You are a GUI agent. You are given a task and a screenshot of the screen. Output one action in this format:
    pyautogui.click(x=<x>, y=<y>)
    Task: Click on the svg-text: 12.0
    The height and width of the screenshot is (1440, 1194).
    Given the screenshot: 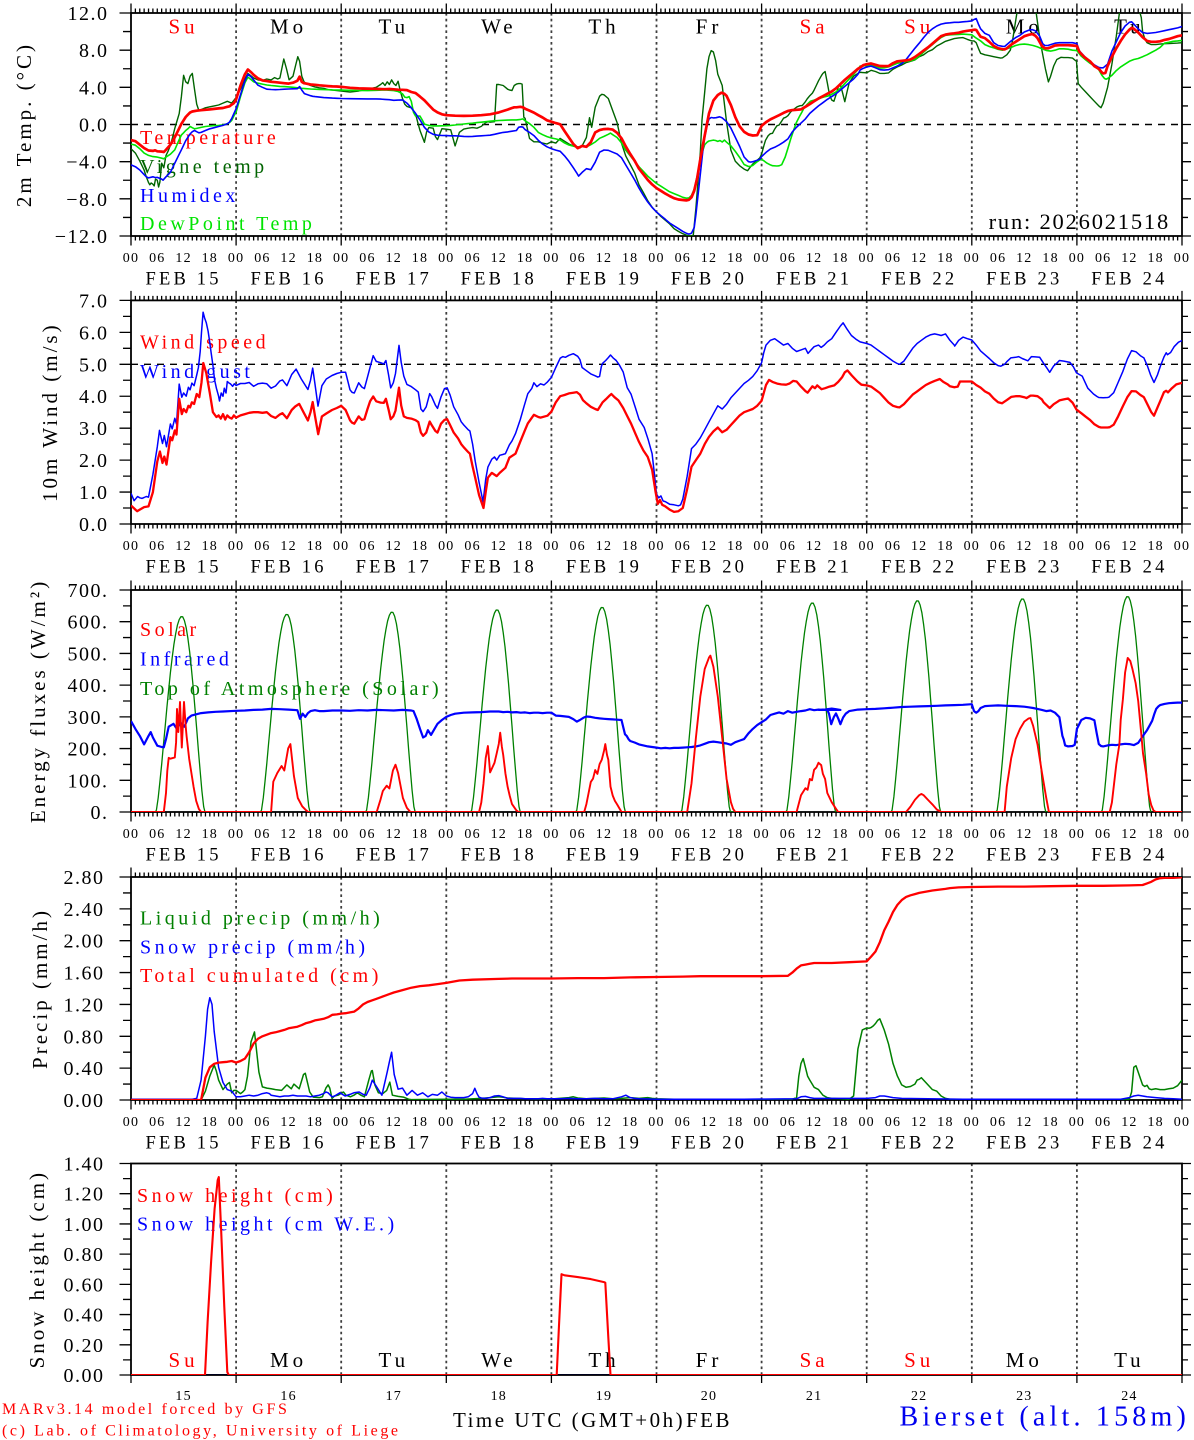 What is the action you would take?
    pyautogui.click(x=88, y=14)
    